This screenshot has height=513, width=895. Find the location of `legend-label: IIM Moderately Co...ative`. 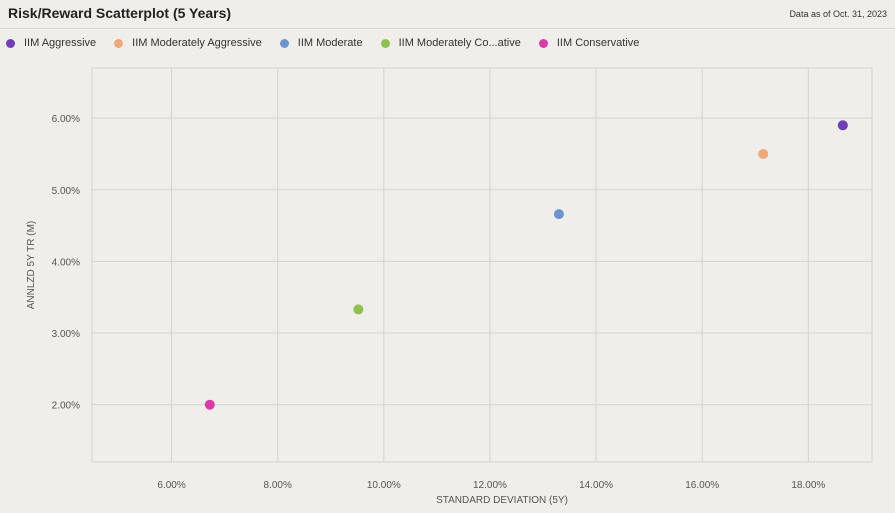

legend-label: IIM Moderately Co...ative is located at coordinates (459, 43).